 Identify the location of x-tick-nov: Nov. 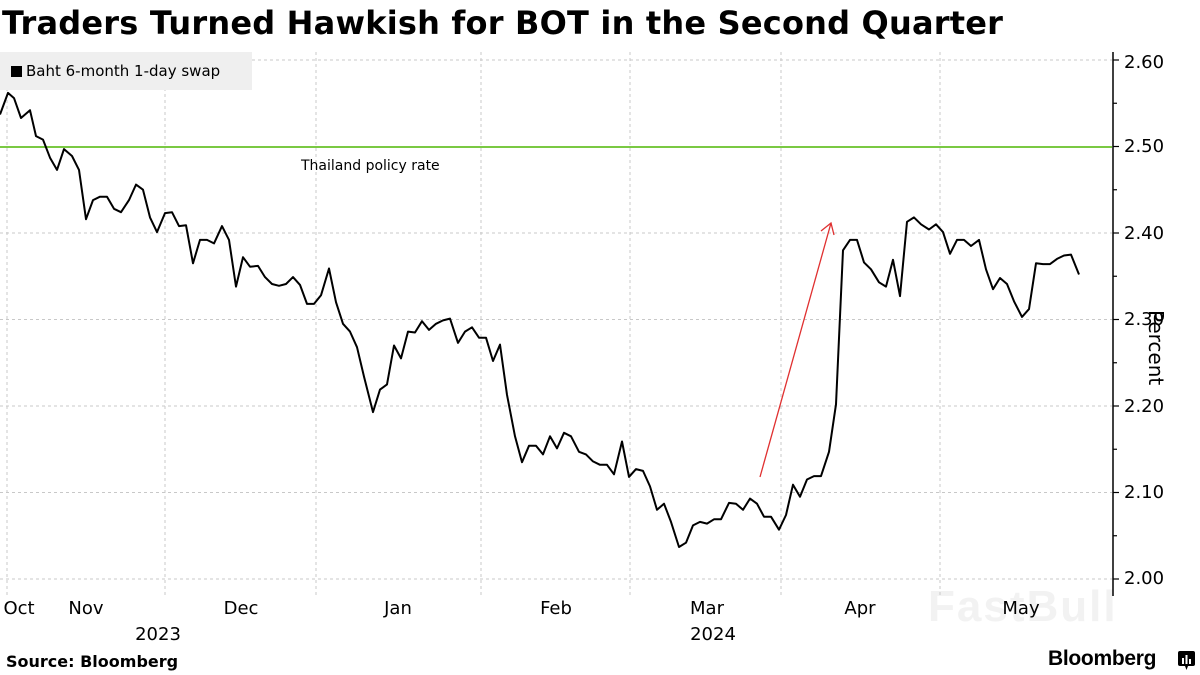
(86, 608).